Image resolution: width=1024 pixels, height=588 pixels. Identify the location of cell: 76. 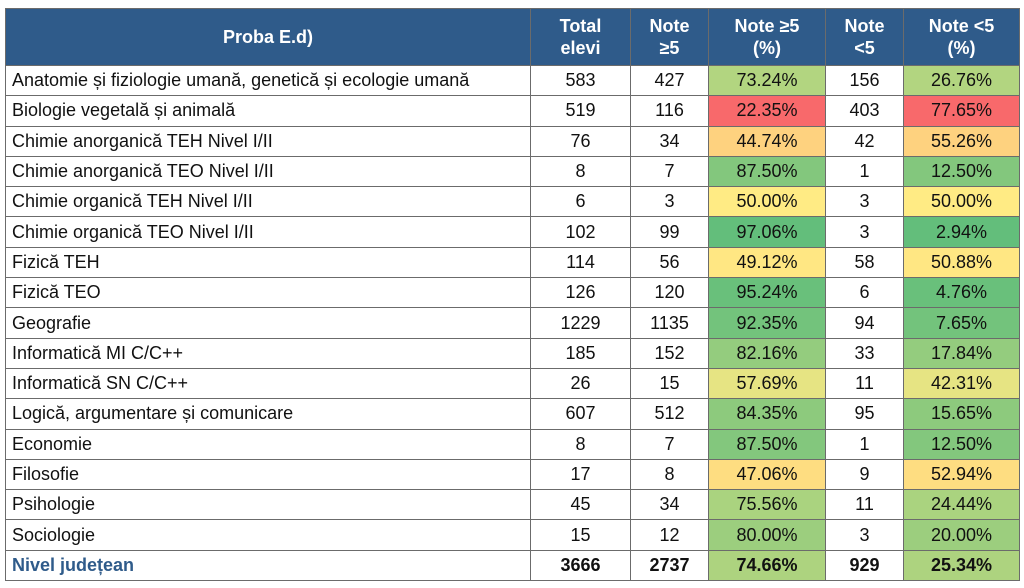
(580, 141).